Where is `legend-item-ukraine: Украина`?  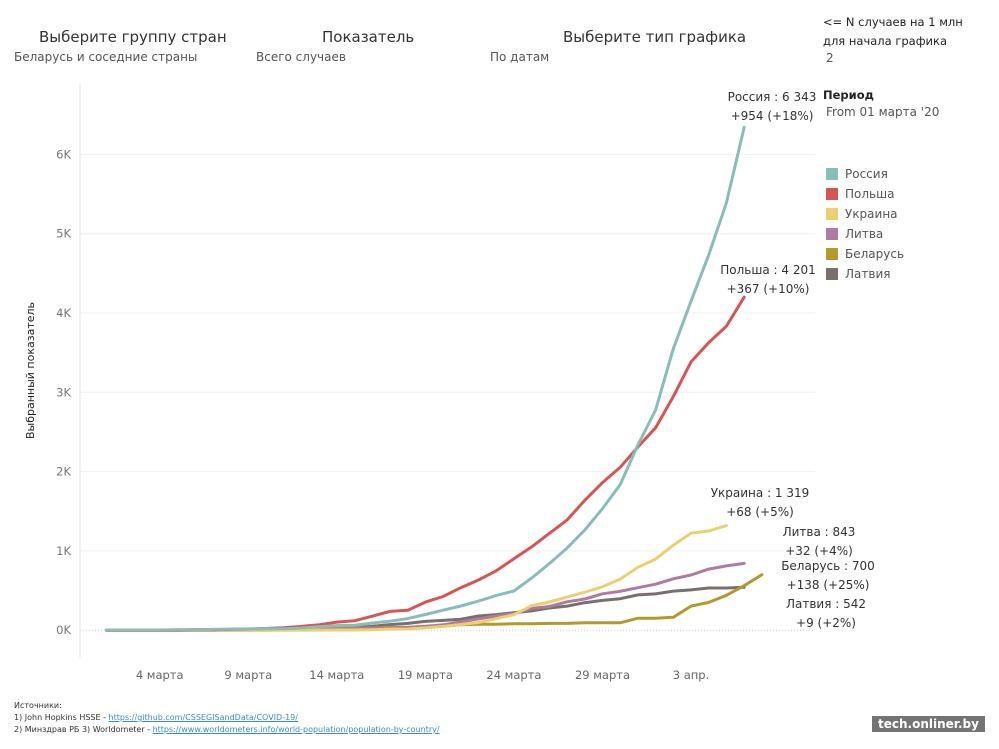 legend-item-ukraine: Украина is located at coordinates (865, 214).